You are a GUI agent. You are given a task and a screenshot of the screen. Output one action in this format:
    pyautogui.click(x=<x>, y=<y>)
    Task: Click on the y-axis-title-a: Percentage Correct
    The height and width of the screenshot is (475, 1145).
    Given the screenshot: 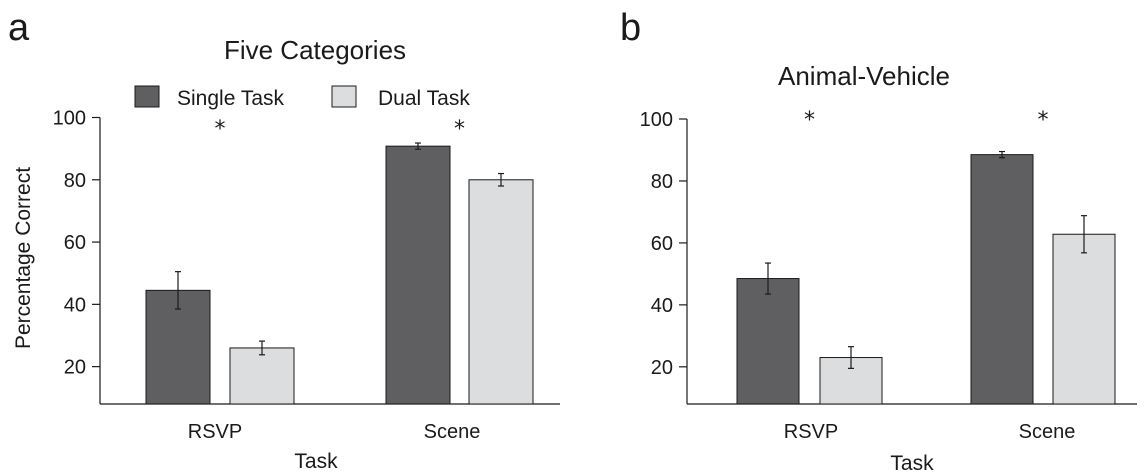 What is the action you would take?
    pyautogui.click(x=23, y=258)
    